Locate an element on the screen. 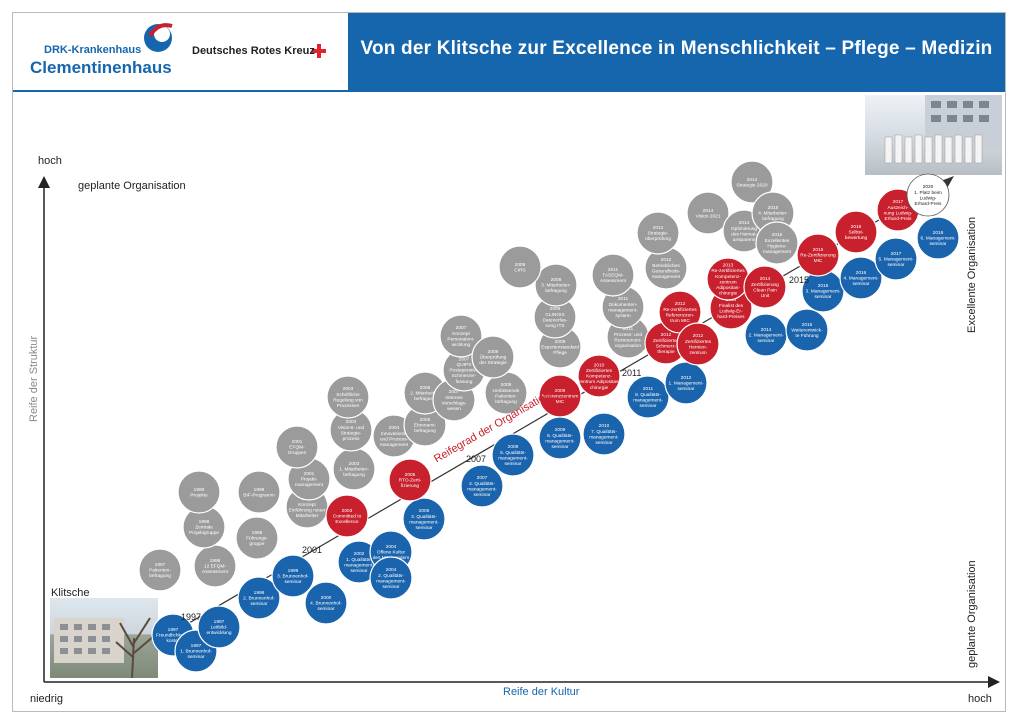 The image size is (1024, 724). milestone-blue: 2018 6. Management-seminar is located at coordinates (938, 238).